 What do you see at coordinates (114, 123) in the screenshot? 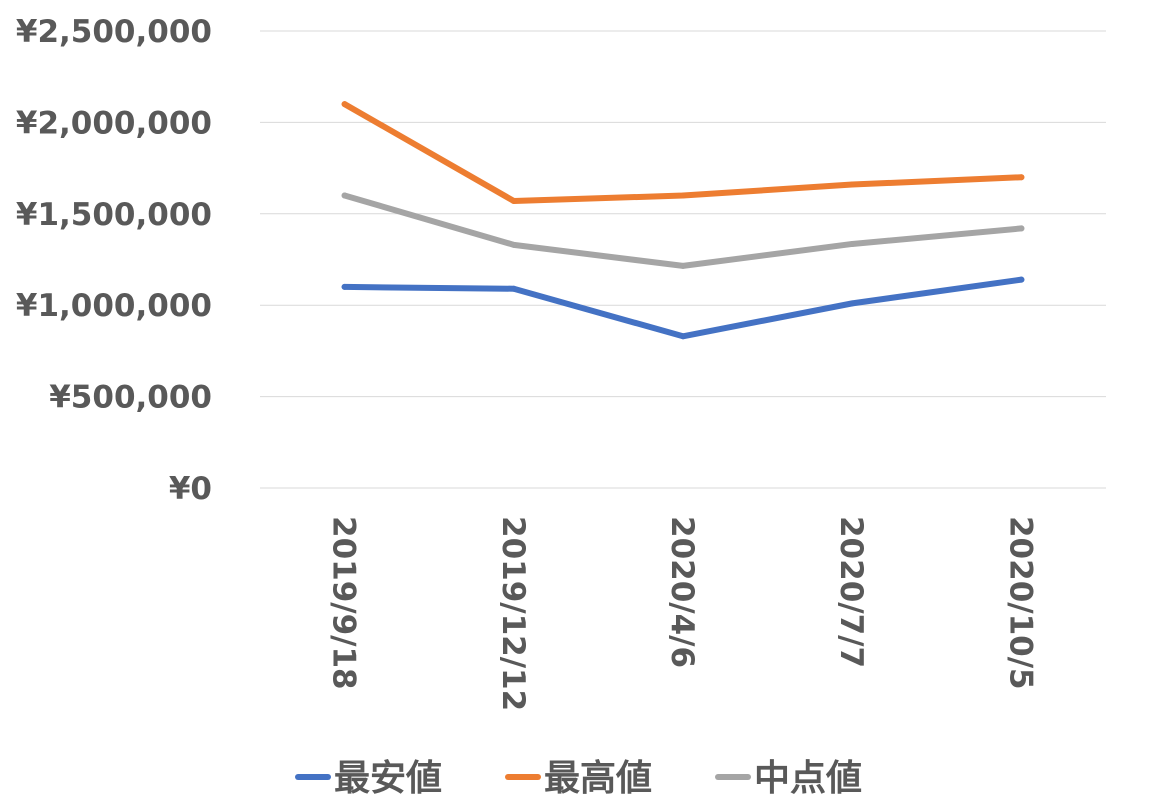
I see `y-tick-label: ¥2,000,000` at bounding box center [114, 123].